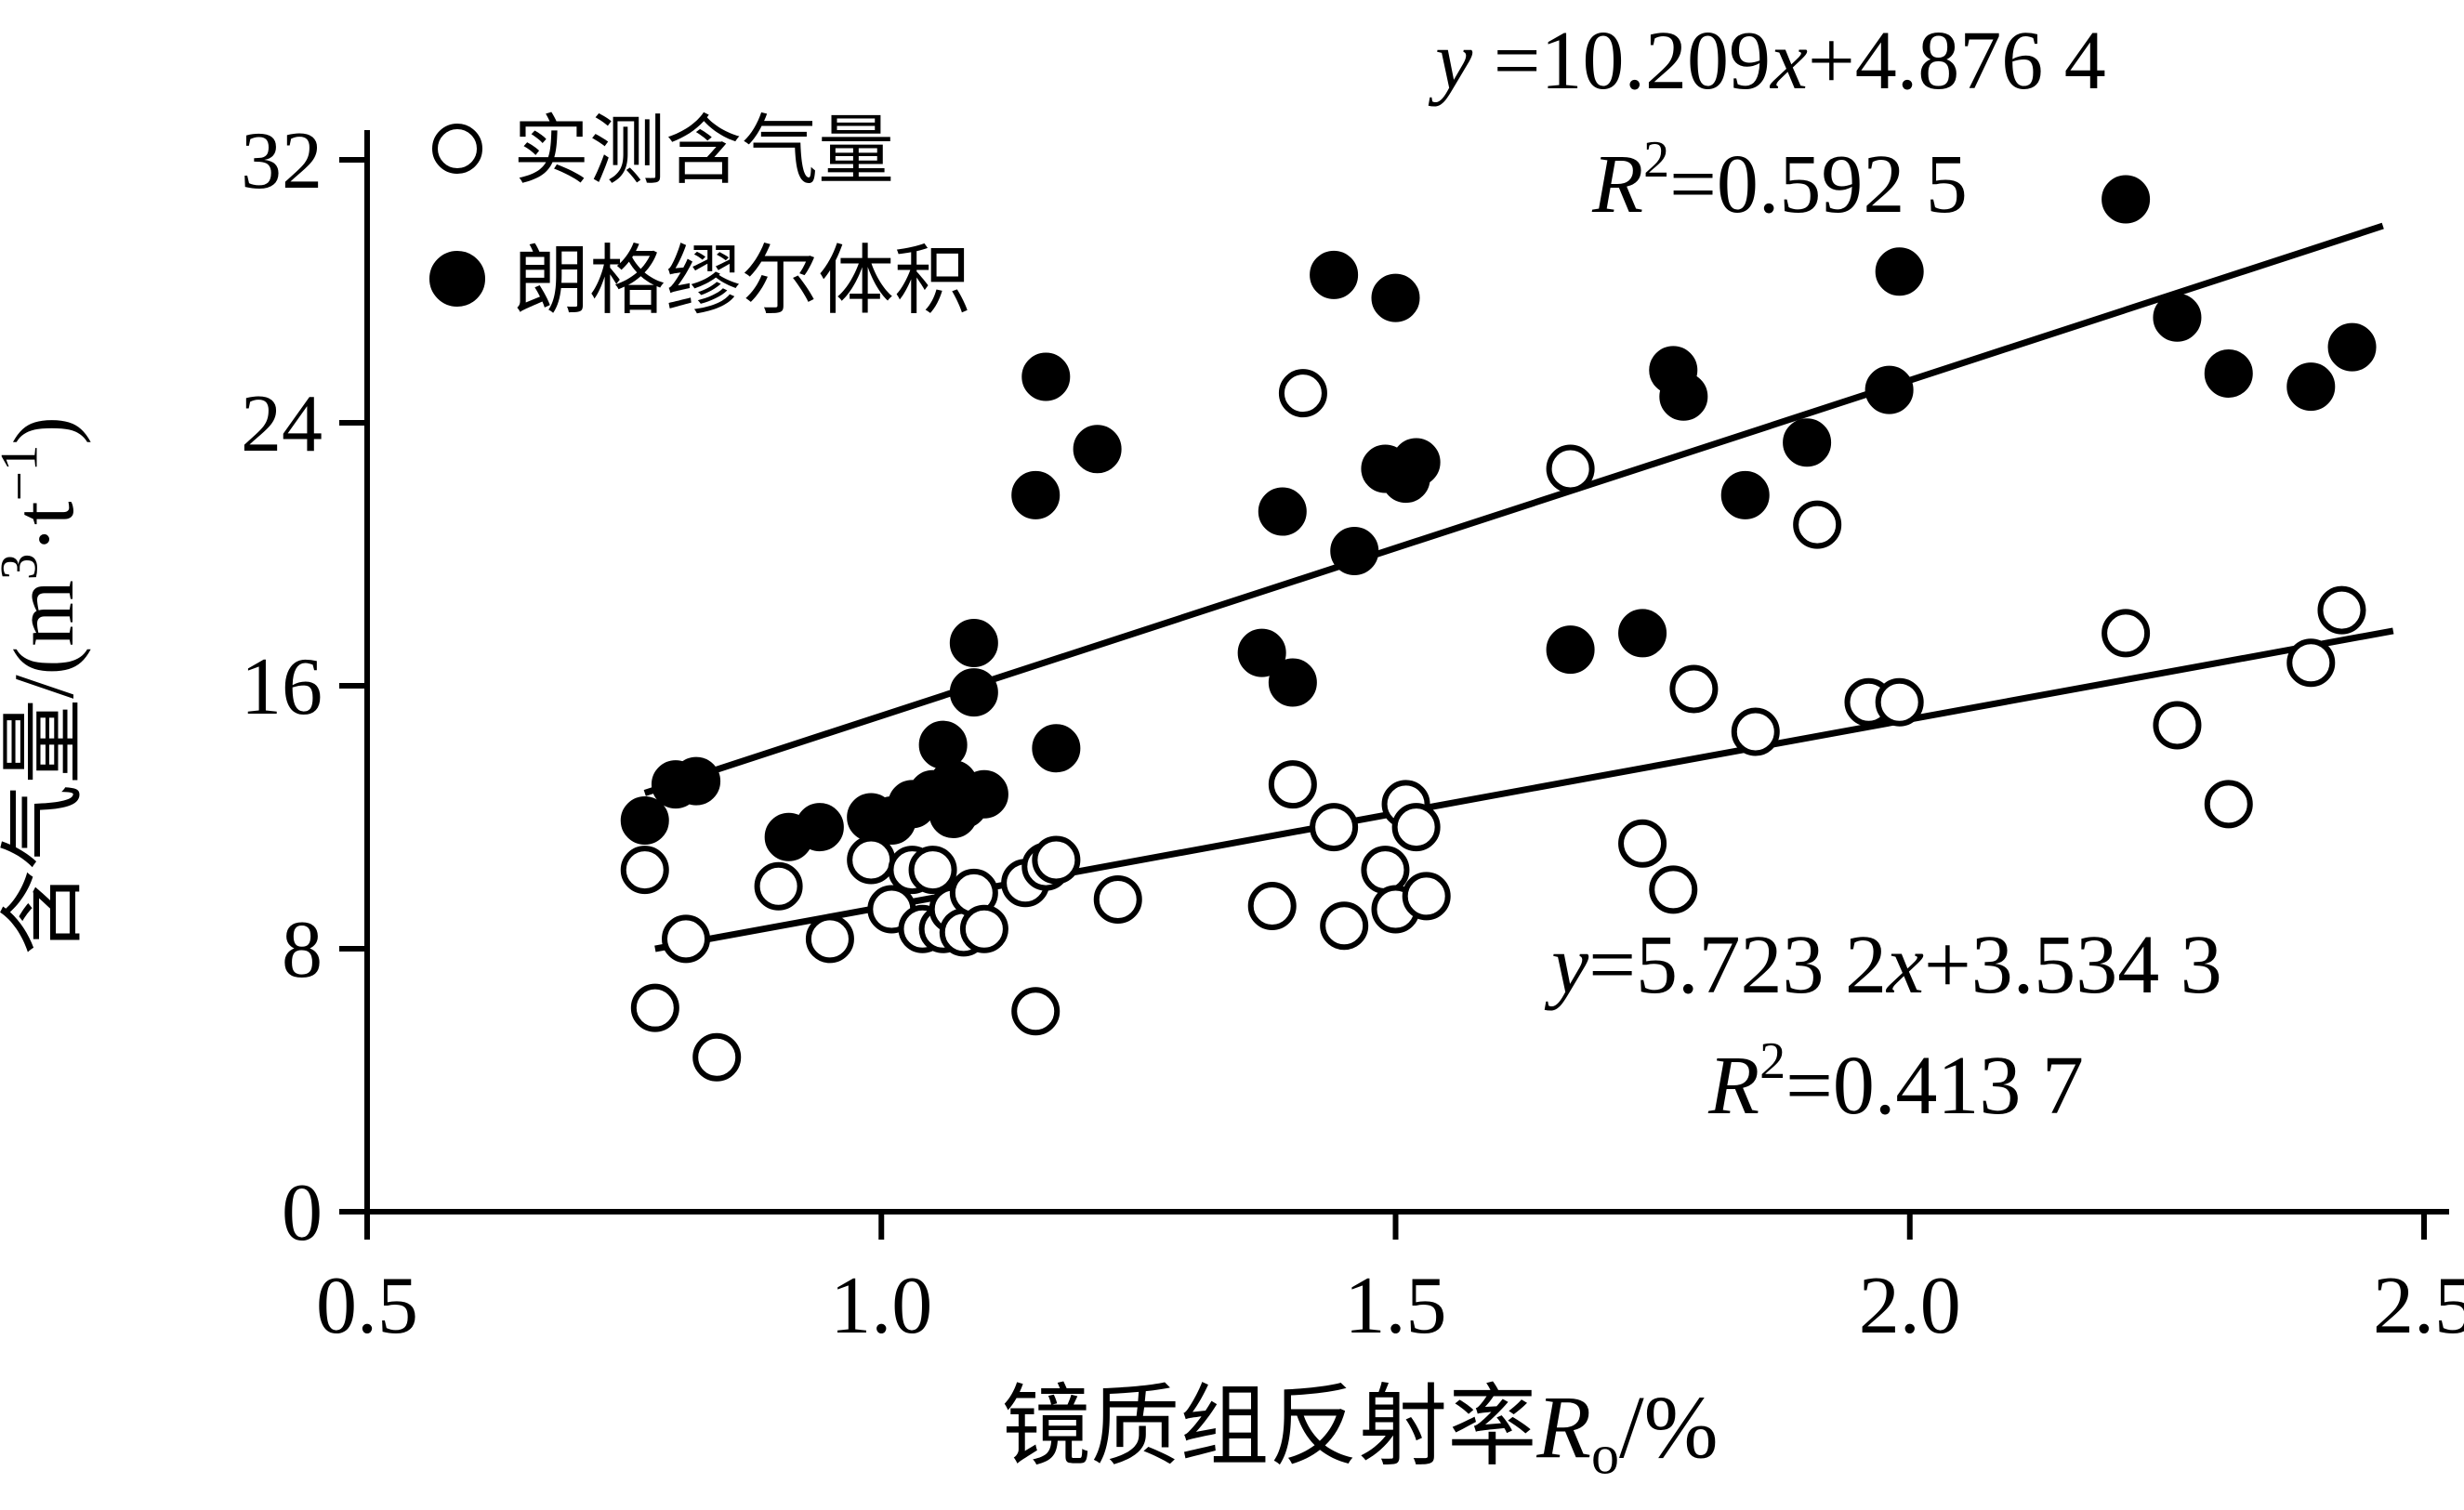 The width and height of the screenshot is (2464, 1510). I want to click on legend-marker-filled-circle-icon, so click(457, 279).